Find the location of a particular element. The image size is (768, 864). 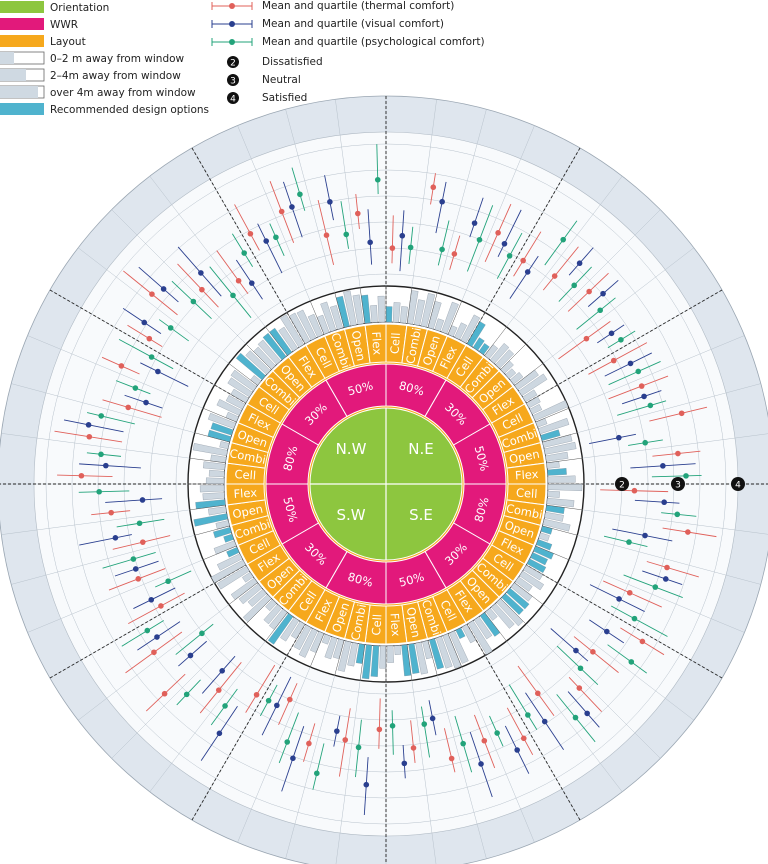

legend-marker-visual is located at coordinates (232, 24).